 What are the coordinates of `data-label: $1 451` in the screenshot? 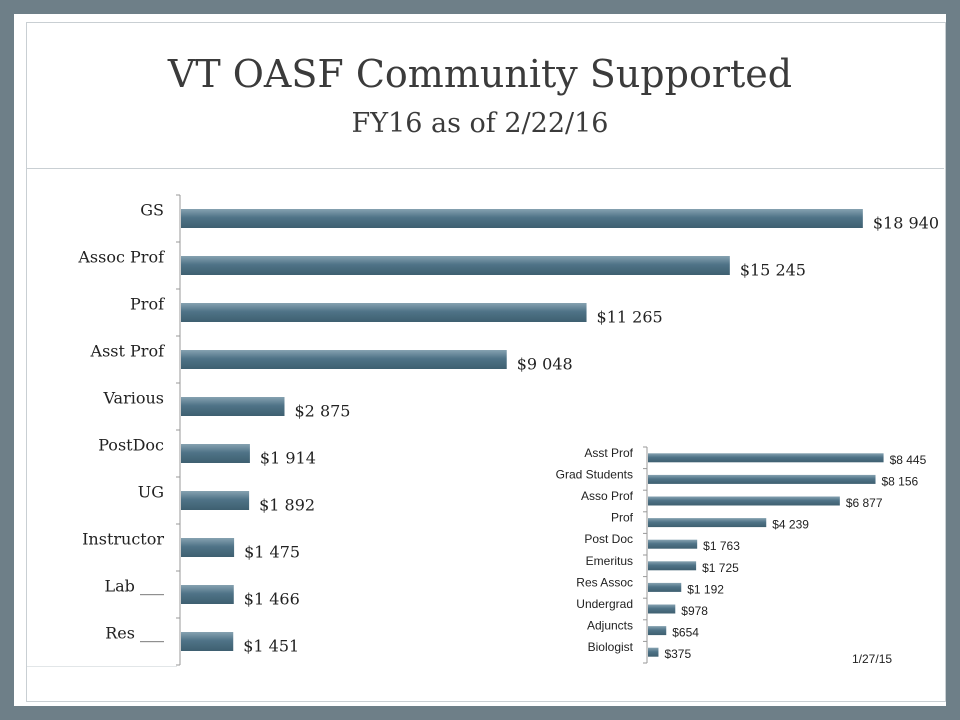 It's located at (271, 646).